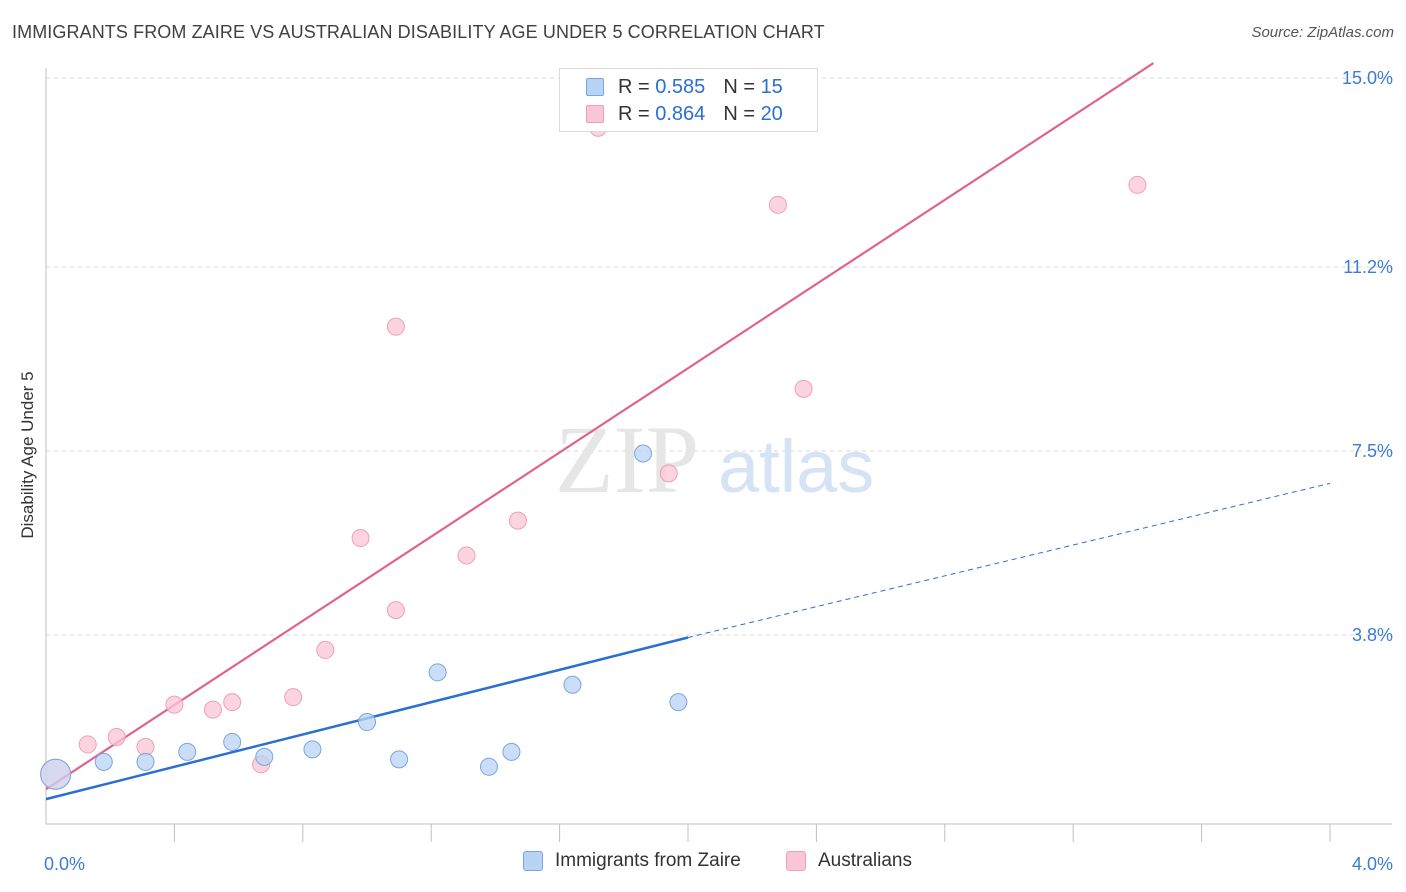  What do you see at coordinates (64, 864) in the screenshot?
I see `x-tick-label-min: 0.0%` at bounding box center [64, 864].